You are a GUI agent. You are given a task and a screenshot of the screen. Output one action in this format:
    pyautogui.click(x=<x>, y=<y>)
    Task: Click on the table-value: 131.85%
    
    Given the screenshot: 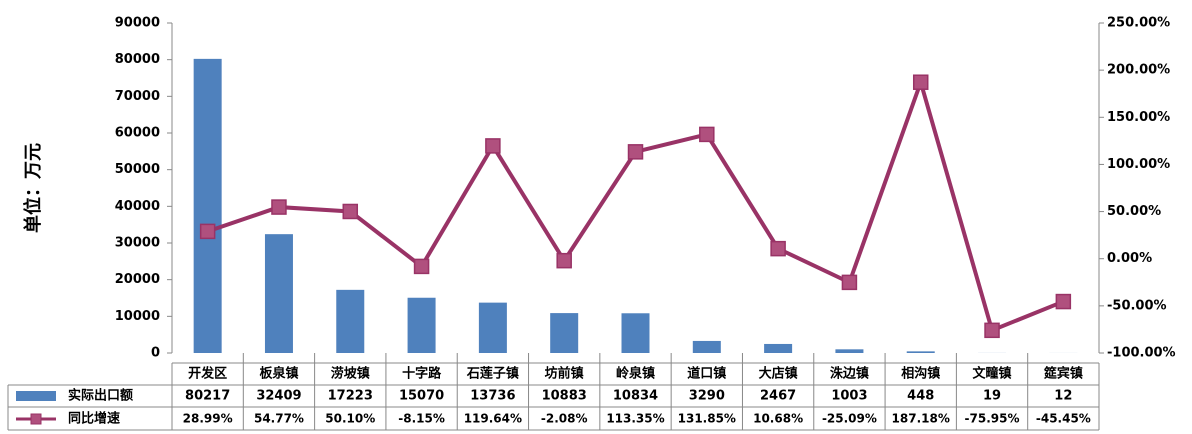 What is the action you would take?
    pyautogui.click(x=707, y=419)
    